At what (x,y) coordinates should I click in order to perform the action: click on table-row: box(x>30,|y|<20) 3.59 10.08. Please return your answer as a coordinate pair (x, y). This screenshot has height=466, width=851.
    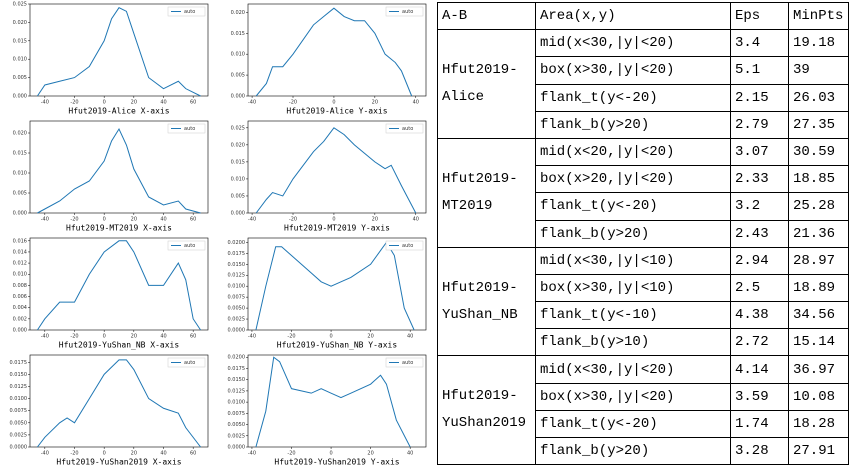
    Looking at the image, I should click on (643, 396).